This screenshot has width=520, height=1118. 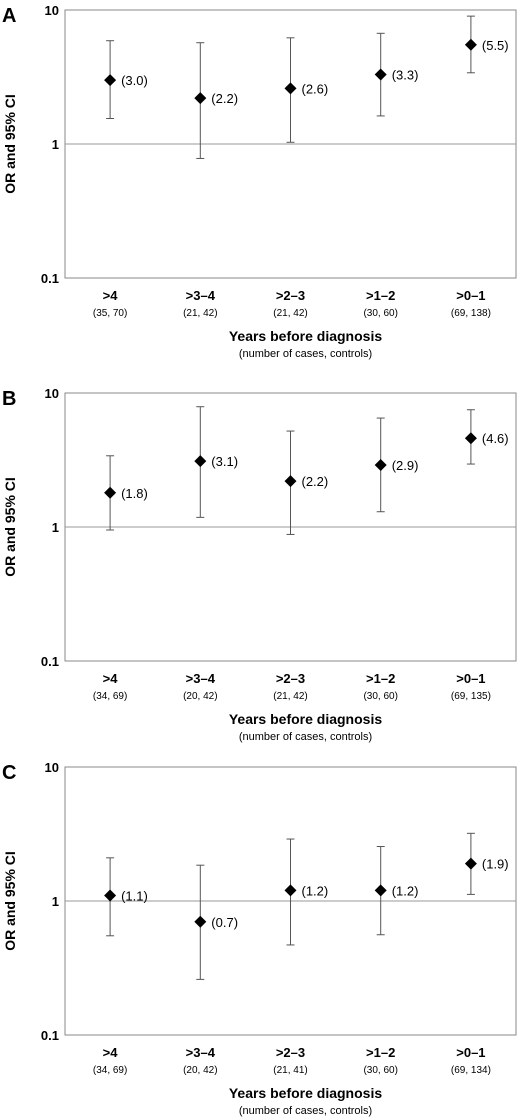 I want to click on or-value-label: (5.5), so click(x=495, y=45).